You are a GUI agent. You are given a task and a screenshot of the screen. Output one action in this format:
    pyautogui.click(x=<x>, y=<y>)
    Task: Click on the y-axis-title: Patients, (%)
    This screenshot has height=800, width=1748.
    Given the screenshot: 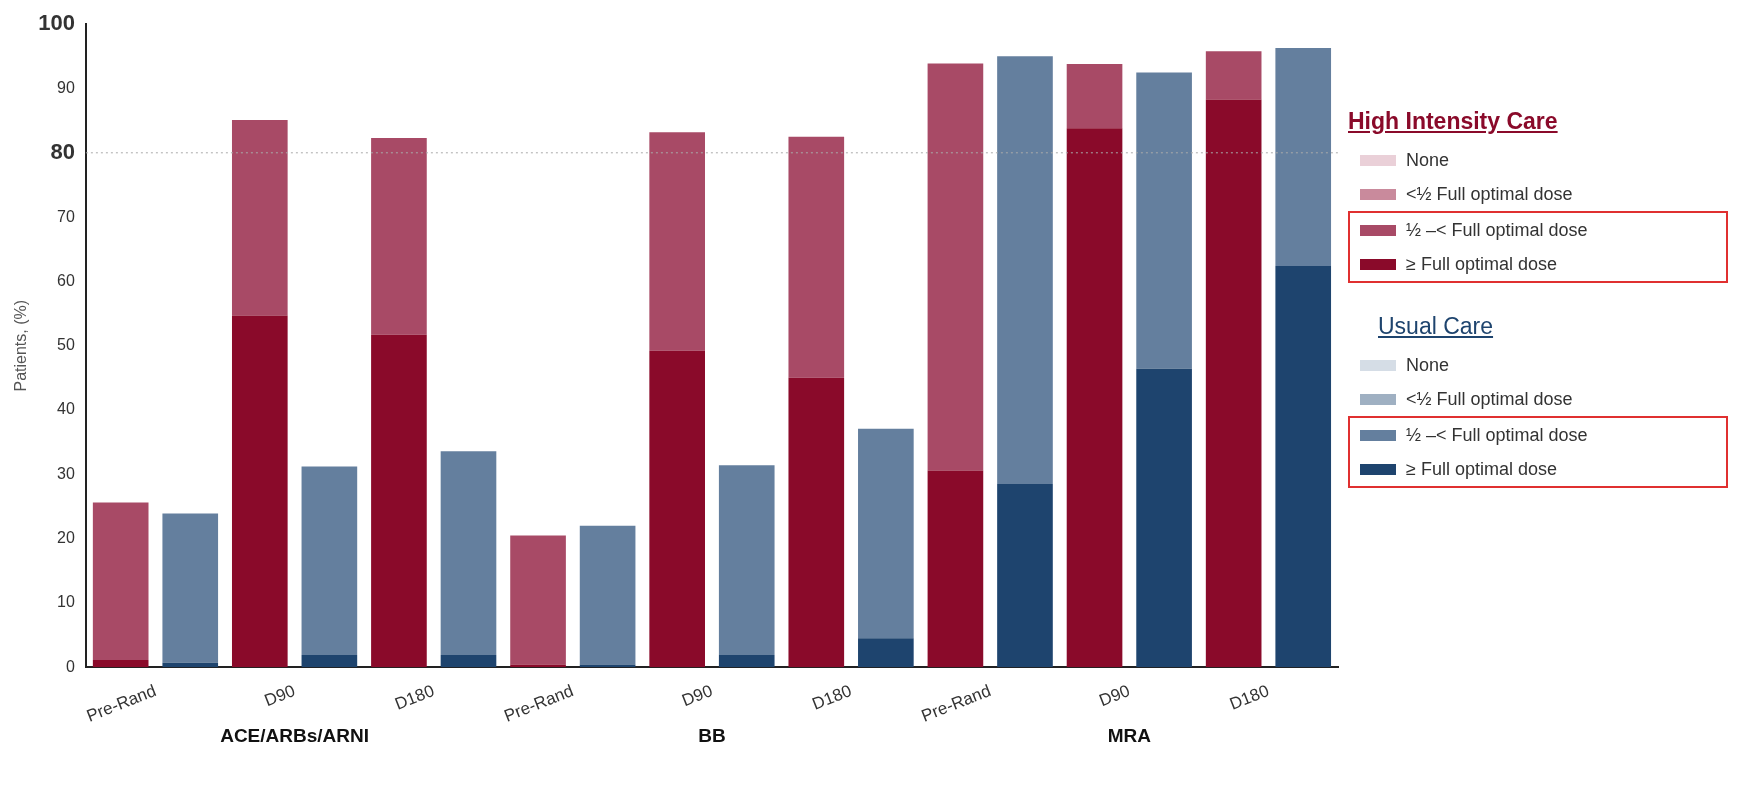 What is the action you would take?
    pyautogui.click(x=21, y=345)
    